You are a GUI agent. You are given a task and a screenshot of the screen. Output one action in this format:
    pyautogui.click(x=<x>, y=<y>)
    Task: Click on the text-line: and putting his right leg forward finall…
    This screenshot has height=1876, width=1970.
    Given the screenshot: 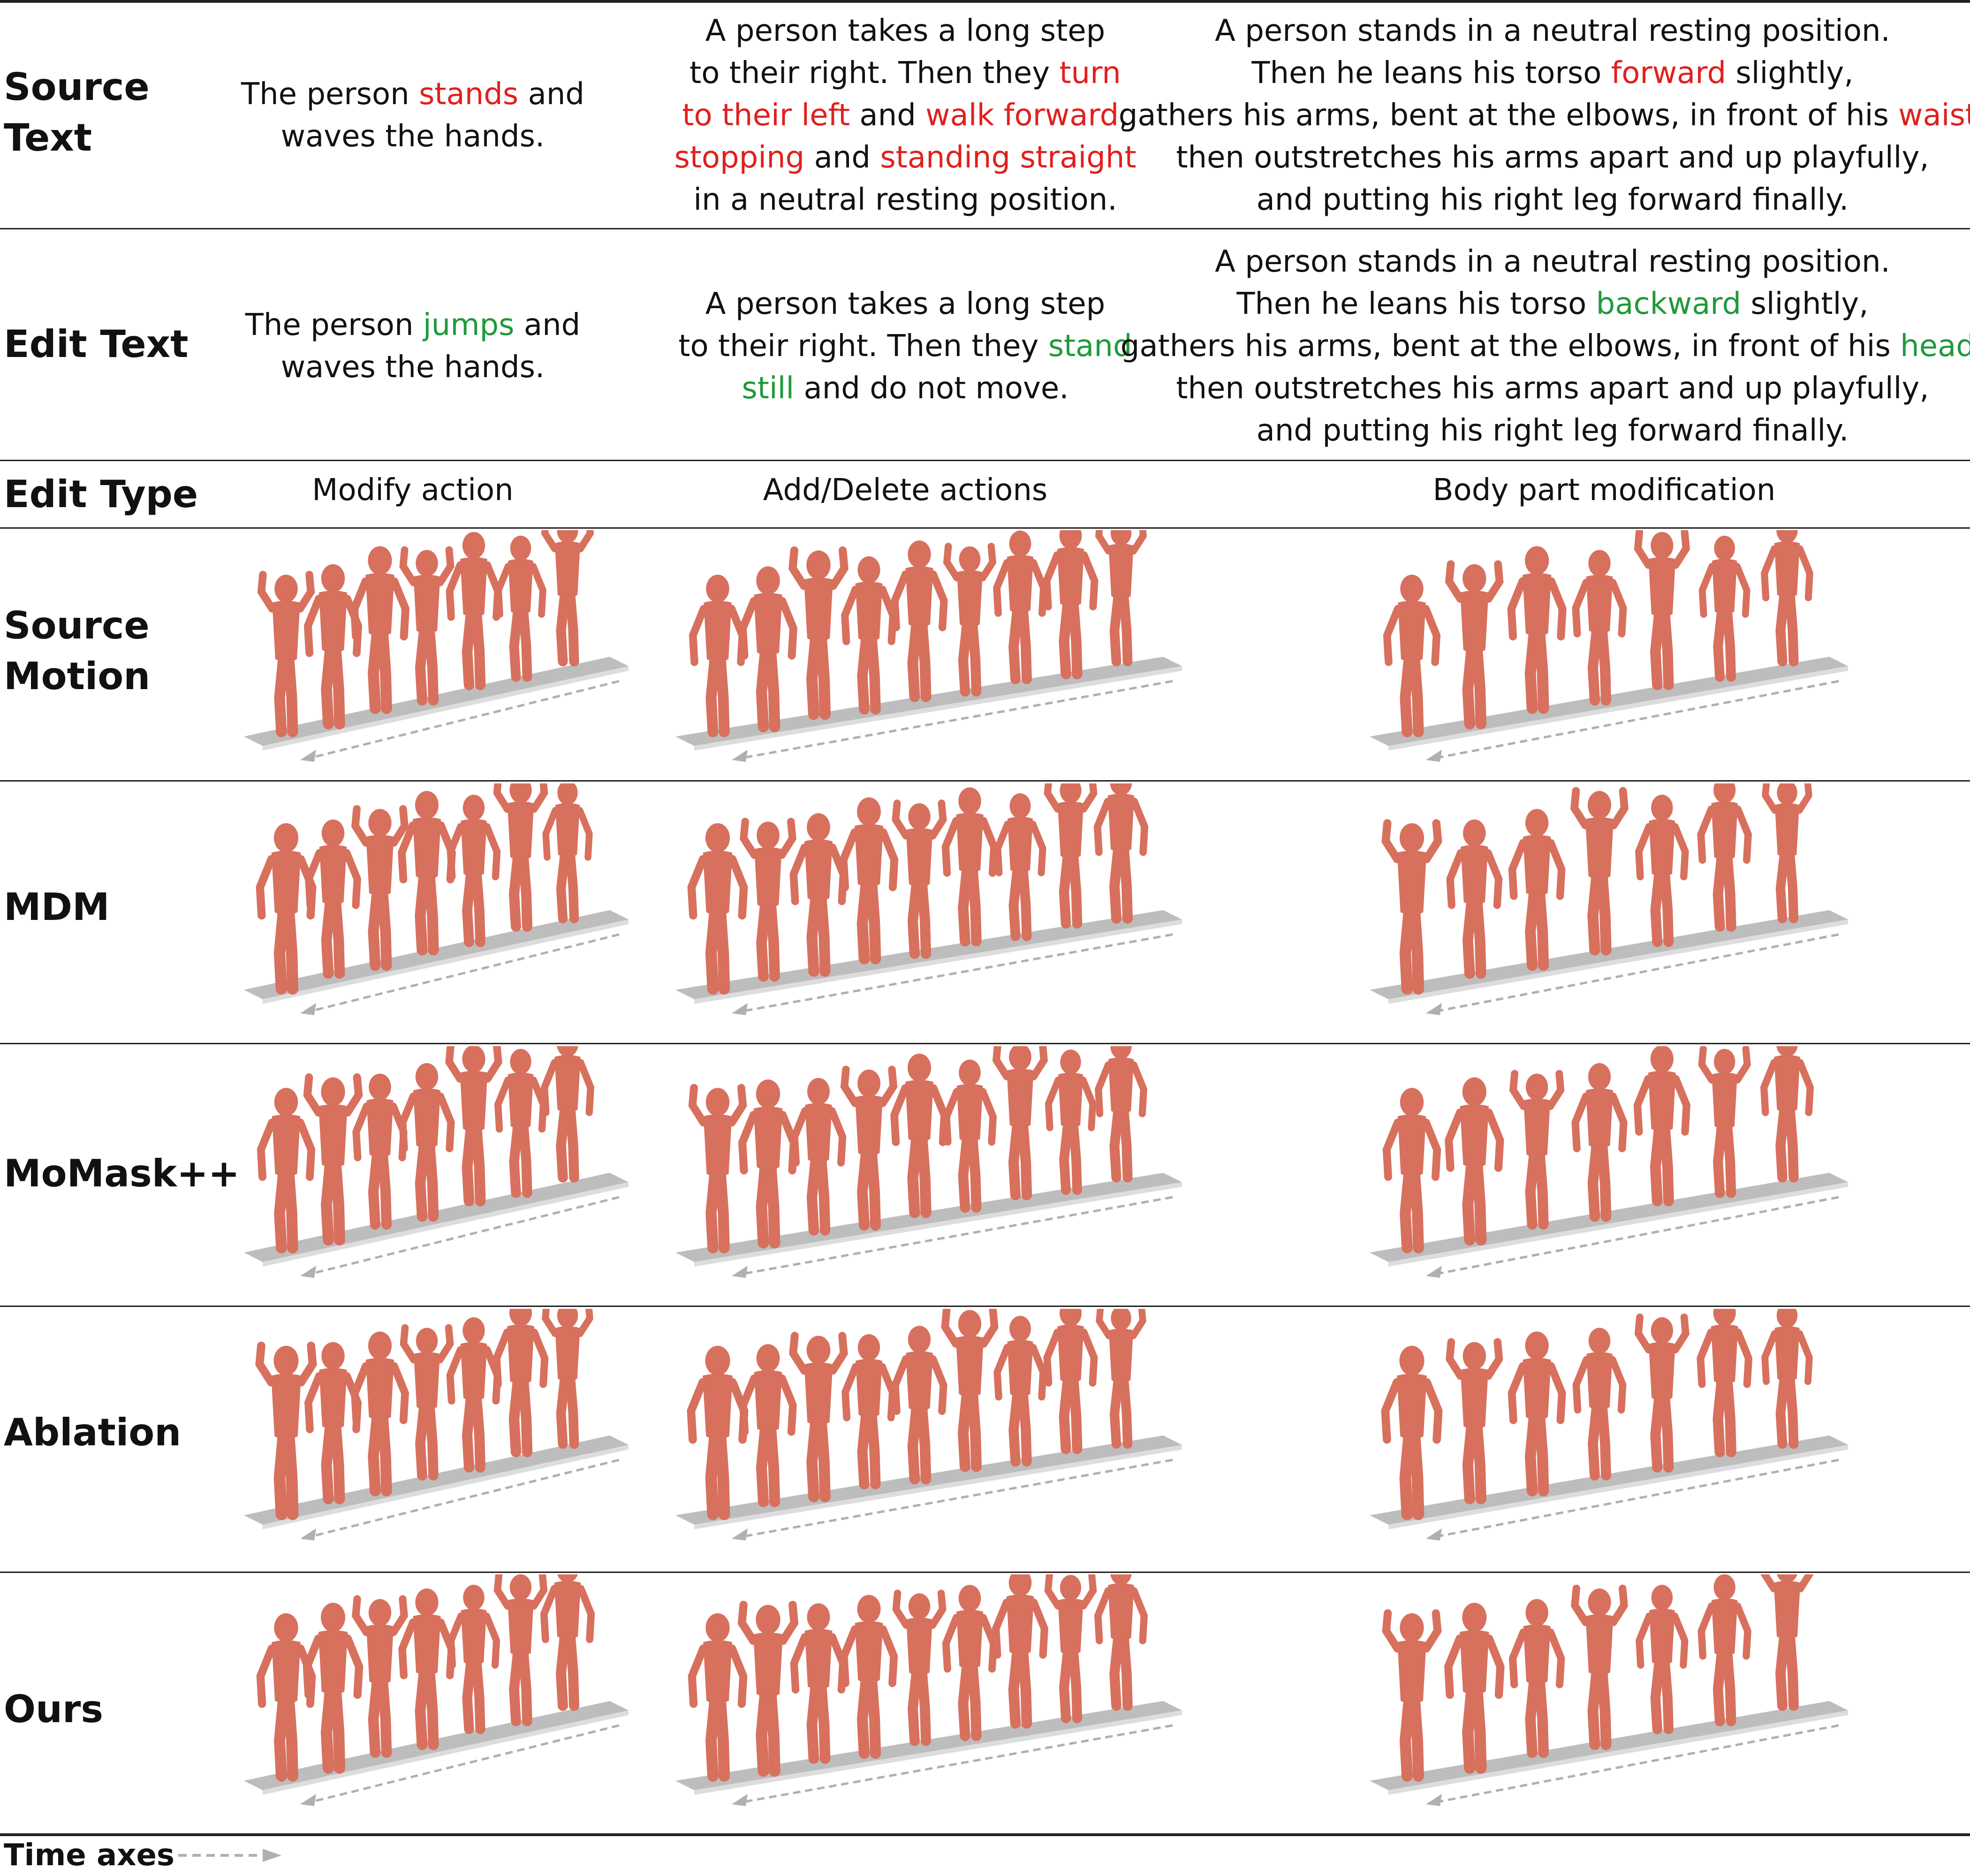 What is the action you would take?
    pyautogui.click(x=1552, y=199)
    